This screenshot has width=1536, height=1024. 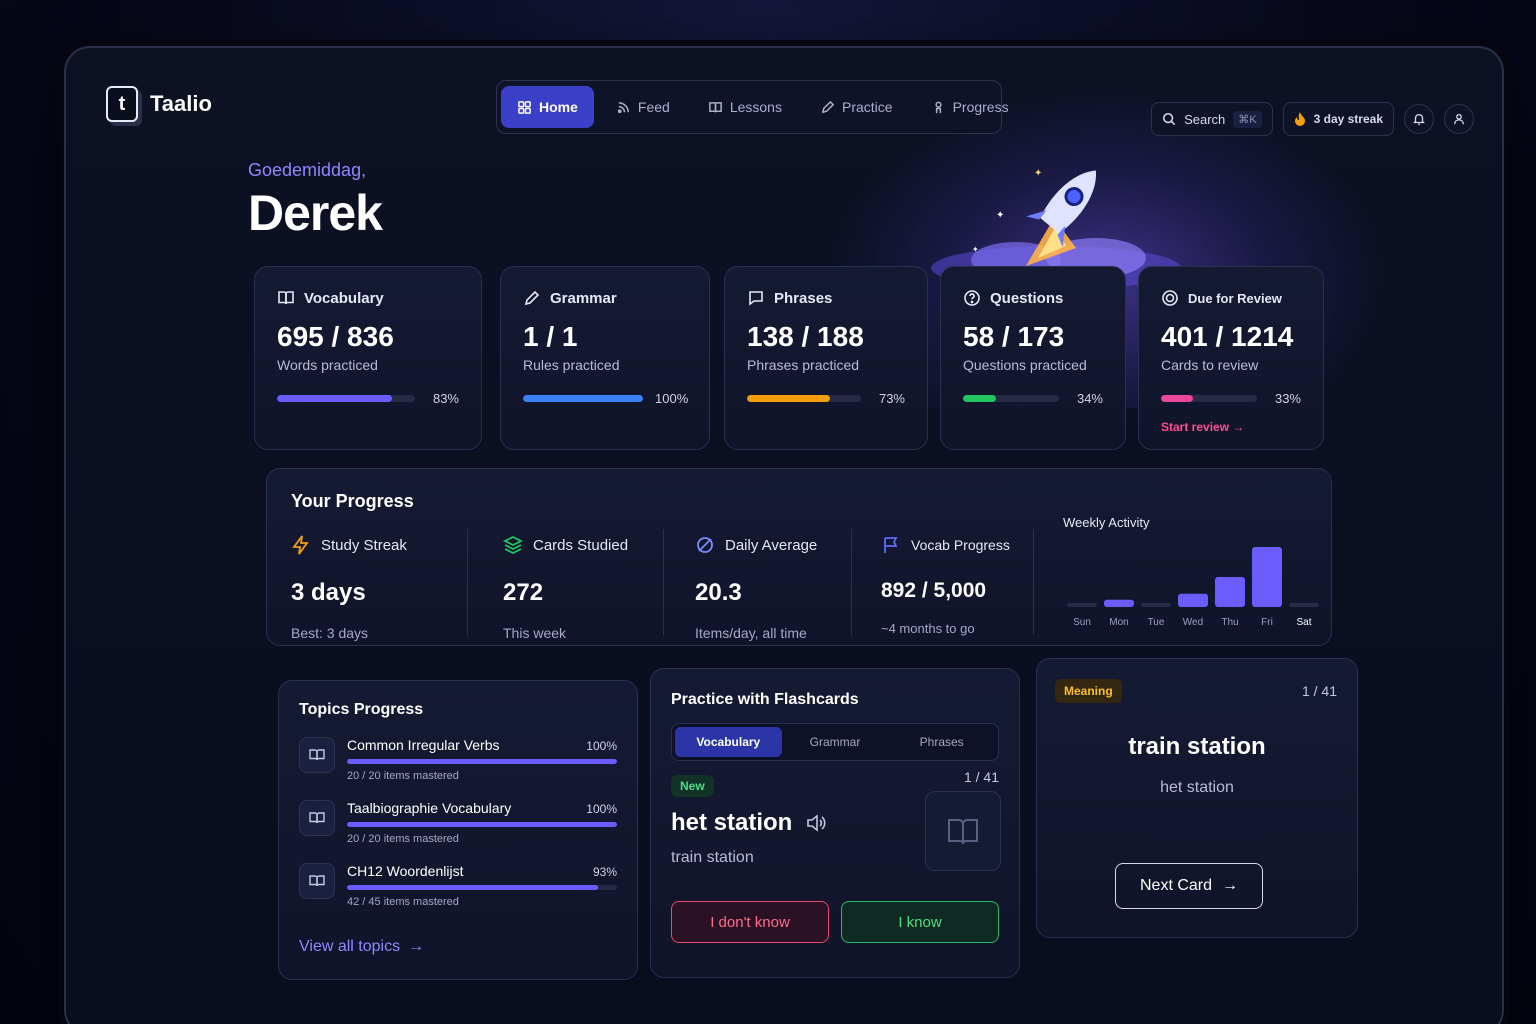 I want to click on layers-icon, so click(x=513, y=545).